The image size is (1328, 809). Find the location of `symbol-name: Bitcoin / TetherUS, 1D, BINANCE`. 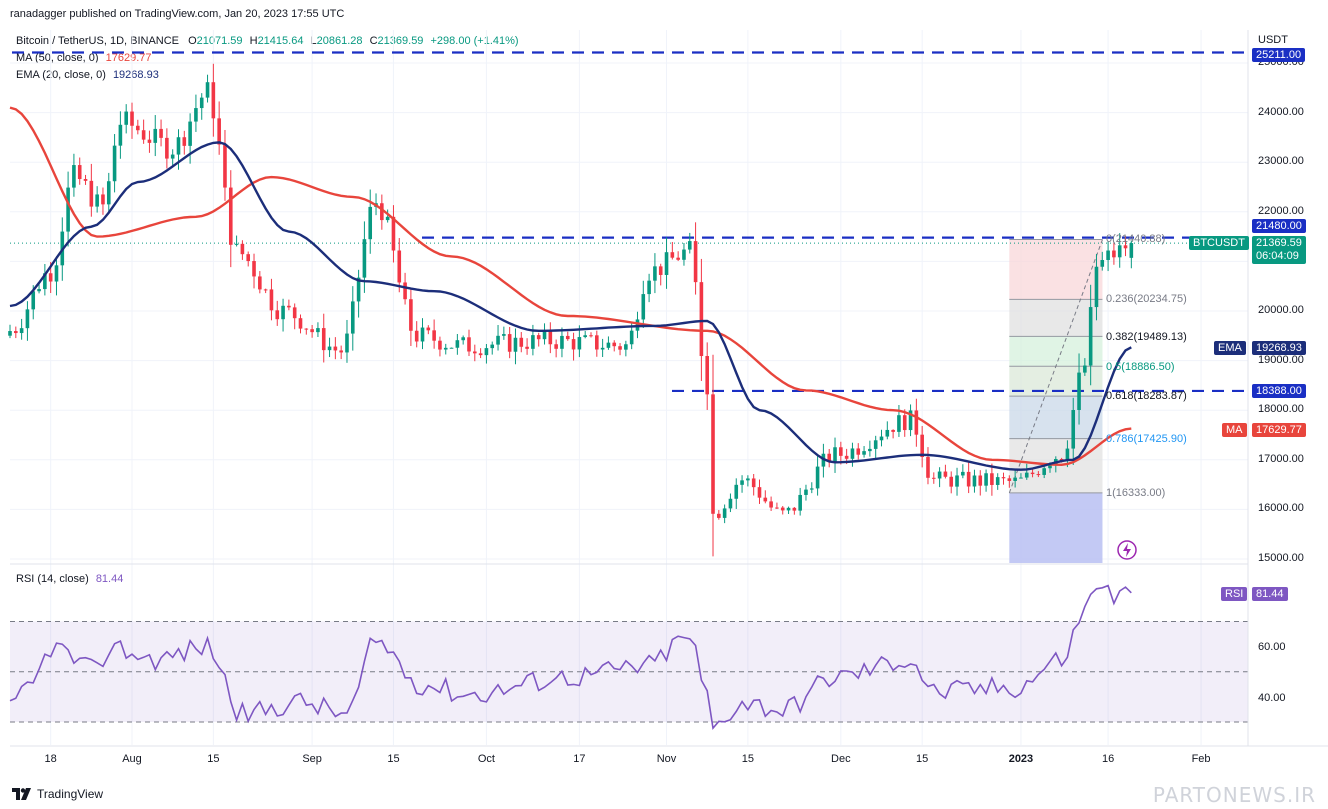

symbol-name: Bitcoin / TetherUS, 1D, BINANCE is located at coordinates (98, 41).